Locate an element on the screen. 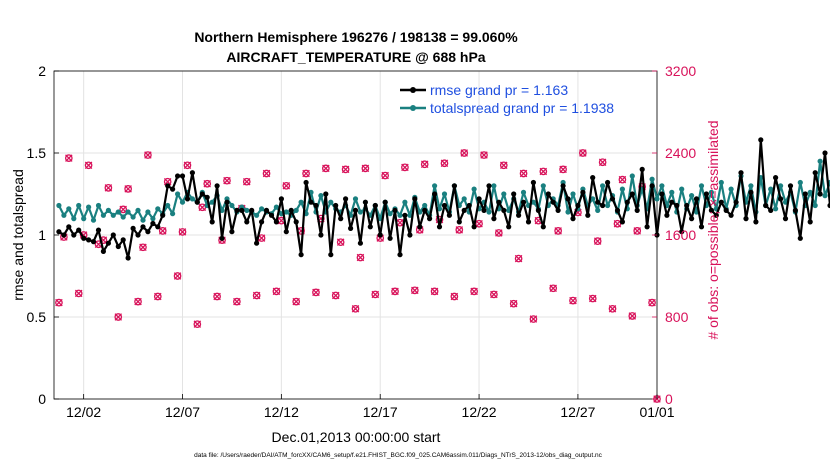 The image size is (830, 475). x-tick-label: 12/12 is located at coordinates (281, 412).